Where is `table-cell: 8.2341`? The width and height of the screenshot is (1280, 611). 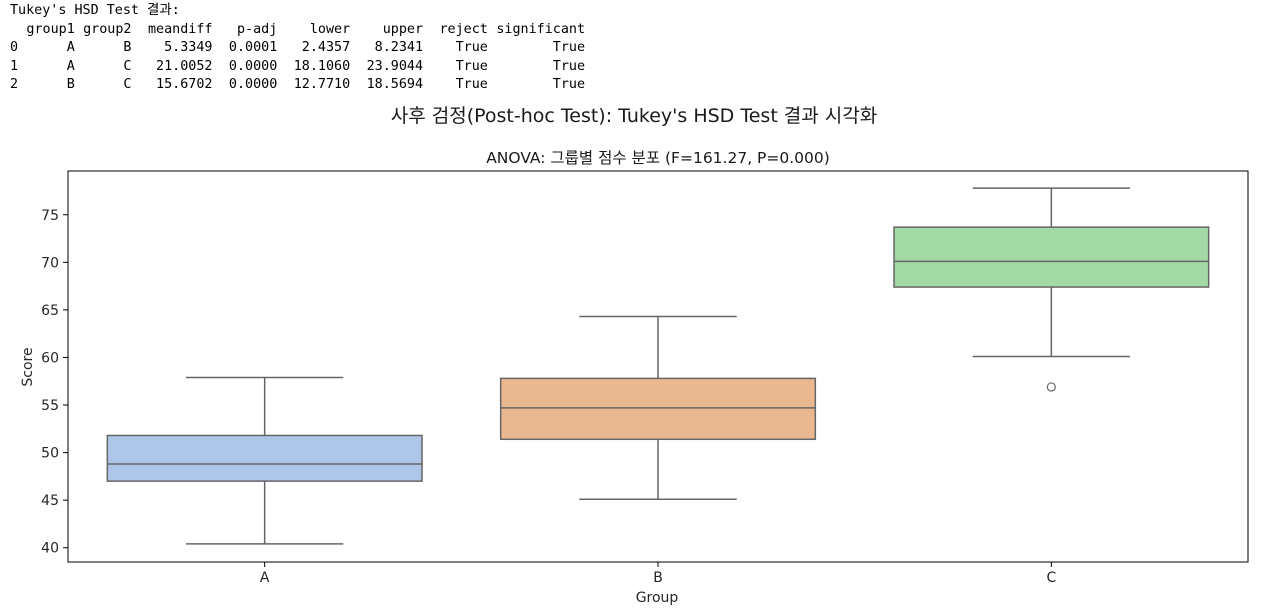 table-cell: 8.2341 is located at coordinates (399, 47).